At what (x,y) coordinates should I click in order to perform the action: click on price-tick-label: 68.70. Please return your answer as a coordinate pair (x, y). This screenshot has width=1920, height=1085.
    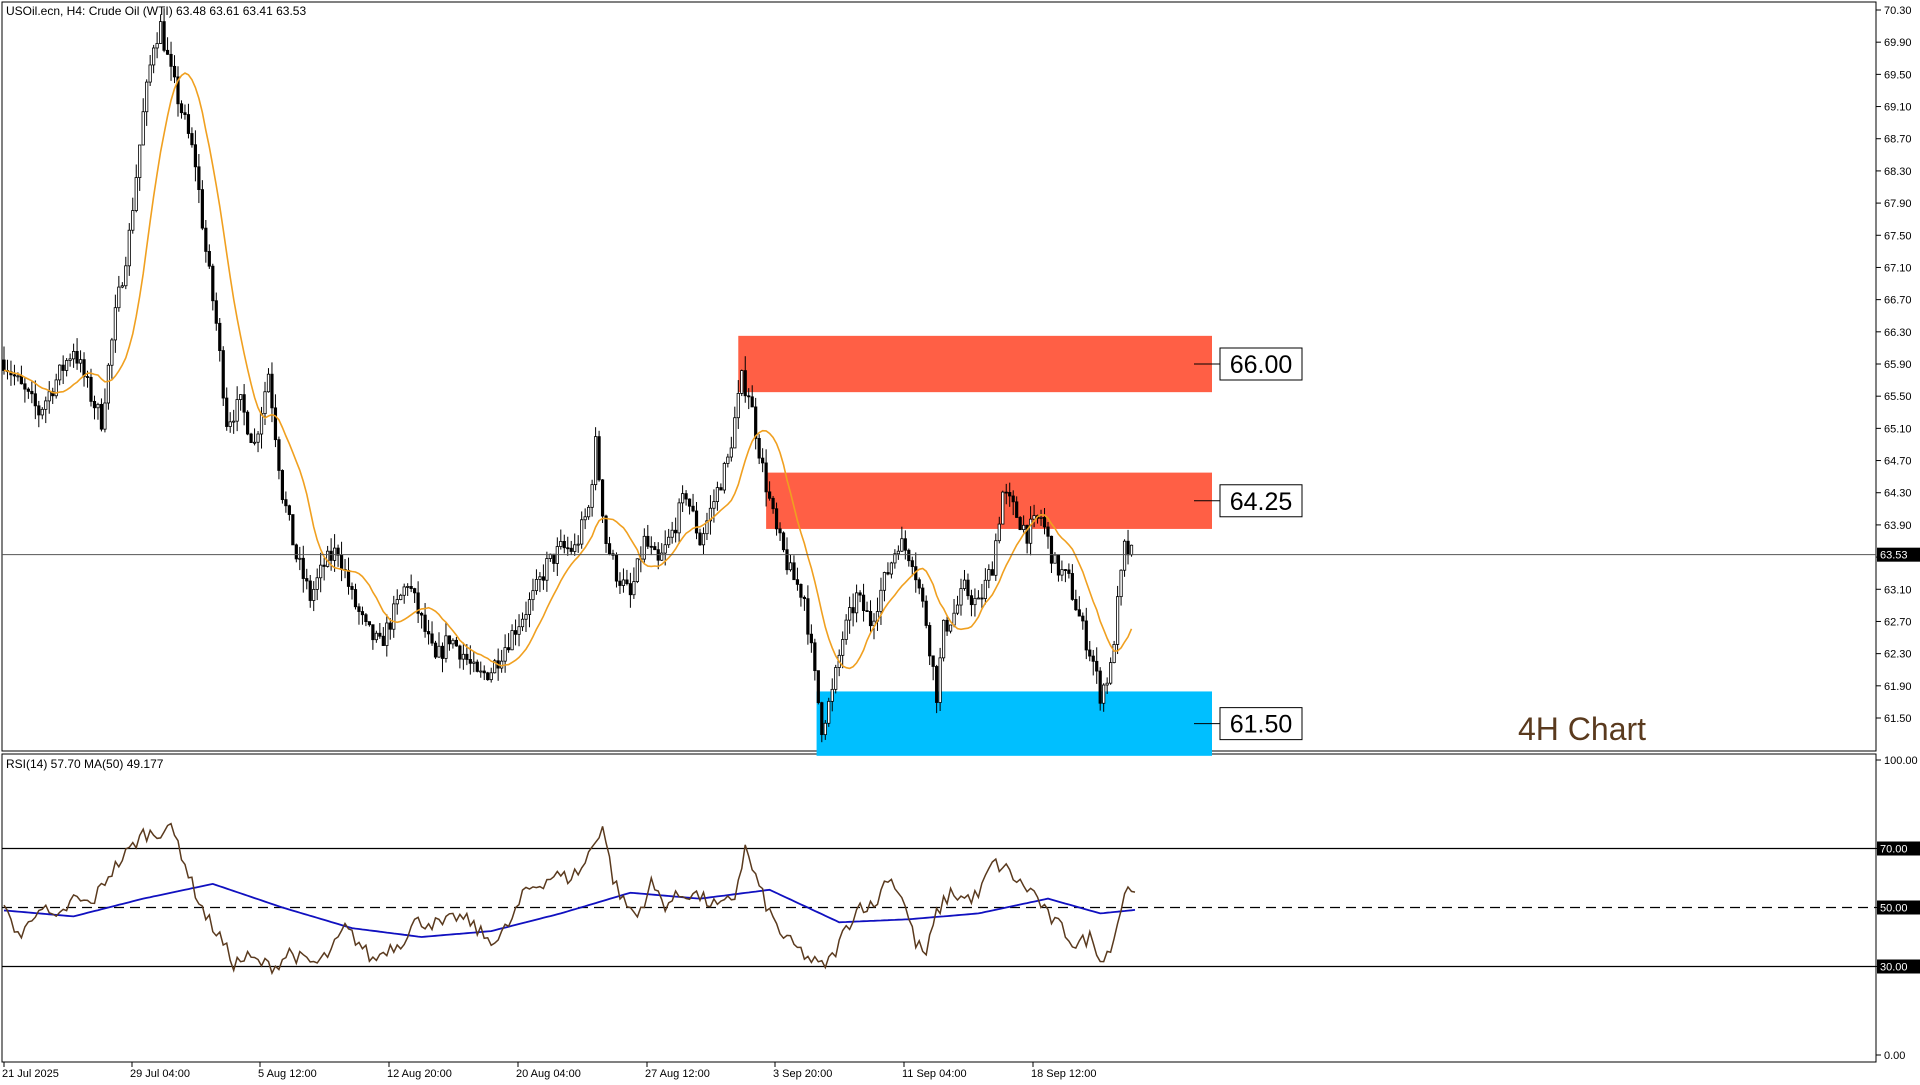
    Looking at the image, I should click on (1898, 140).